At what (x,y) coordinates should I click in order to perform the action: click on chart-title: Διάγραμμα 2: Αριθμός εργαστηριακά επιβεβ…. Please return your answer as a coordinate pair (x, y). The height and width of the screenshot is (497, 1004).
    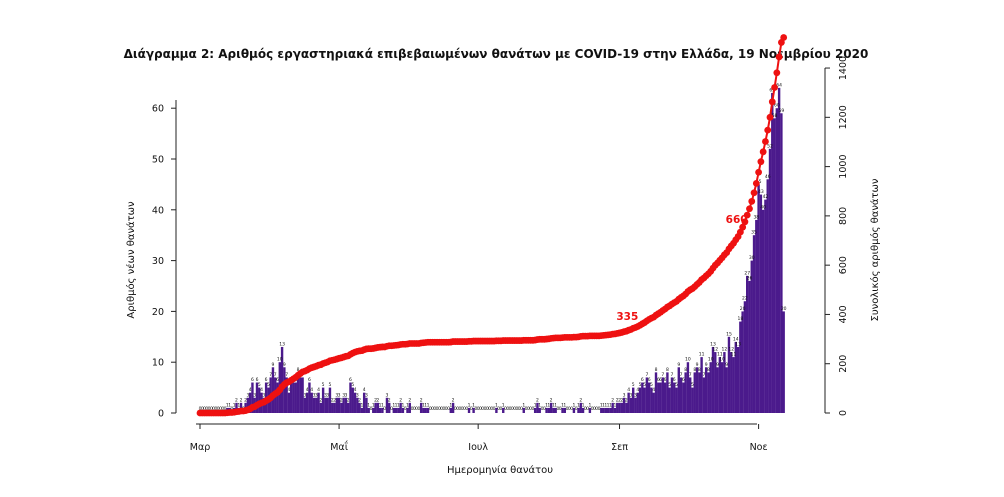
    Looking at the image, I should click on (496, 54).